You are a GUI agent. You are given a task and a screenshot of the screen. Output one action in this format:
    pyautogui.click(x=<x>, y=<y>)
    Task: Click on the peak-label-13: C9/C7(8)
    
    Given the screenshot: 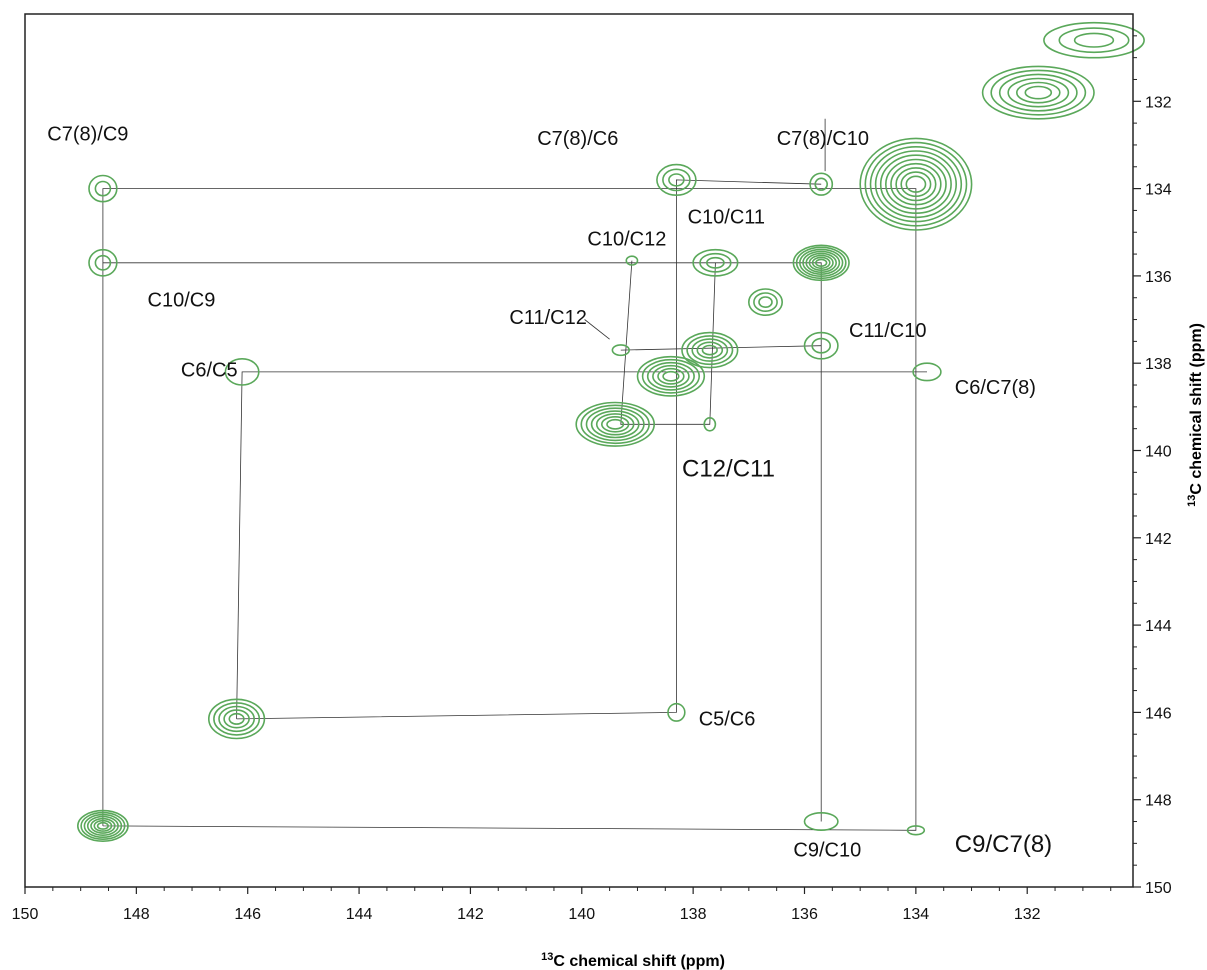 What is the action you would take?
    pyautogui.click(x=1003, y=844)
    